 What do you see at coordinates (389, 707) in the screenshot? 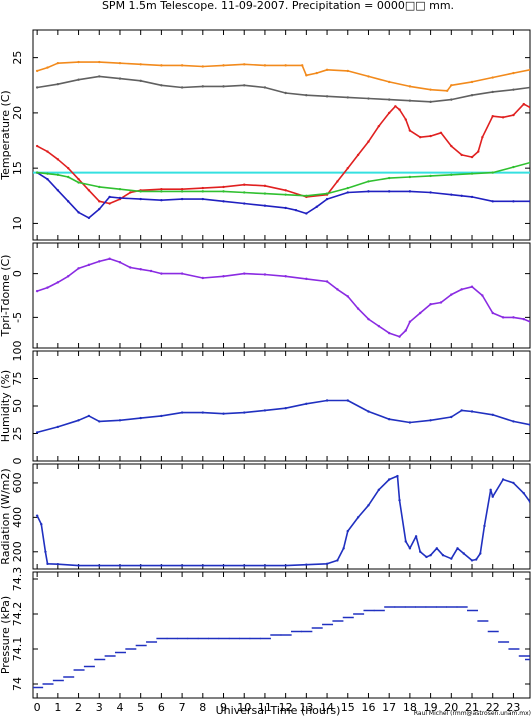
I see `x-tick-label: 17` at bounding box center [389, 707].